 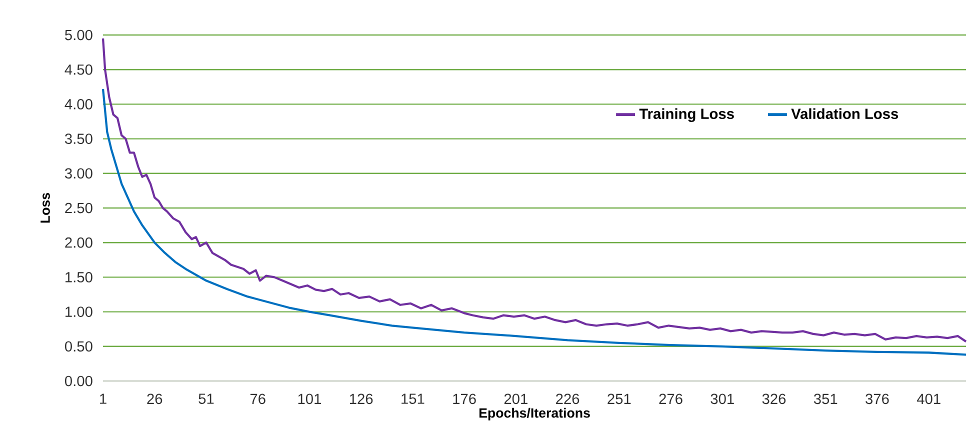 What do you see at coordinates (45, 207) in the screenshot?
I see `y-axis-title: Loss` at bounding box center [45, 207].